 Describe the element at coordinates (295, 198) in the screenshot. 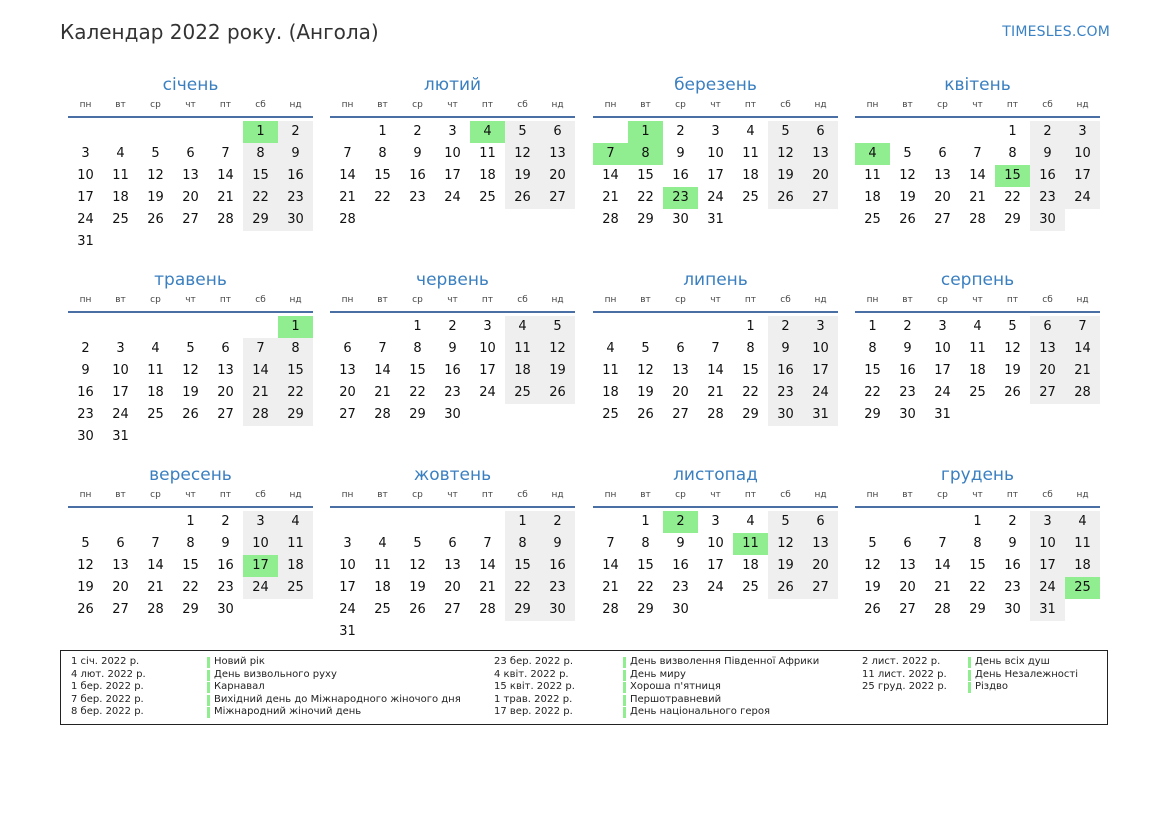

I see `day-cell: 23` at that location.